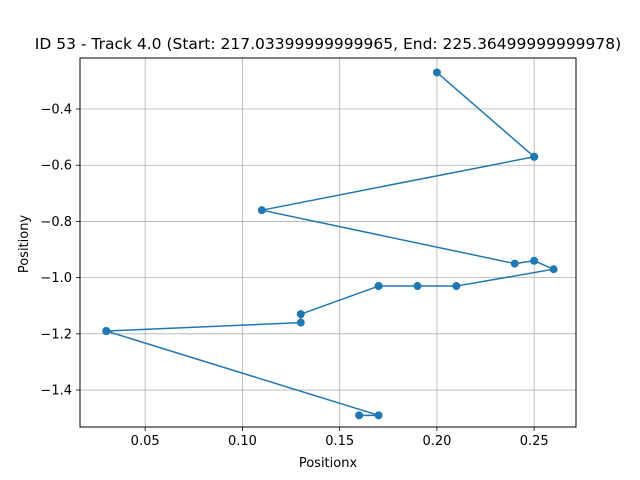  Describe the element at coordinates (145, 441) in the screenshot. I see `x-tick-label: 0.05` at that location.